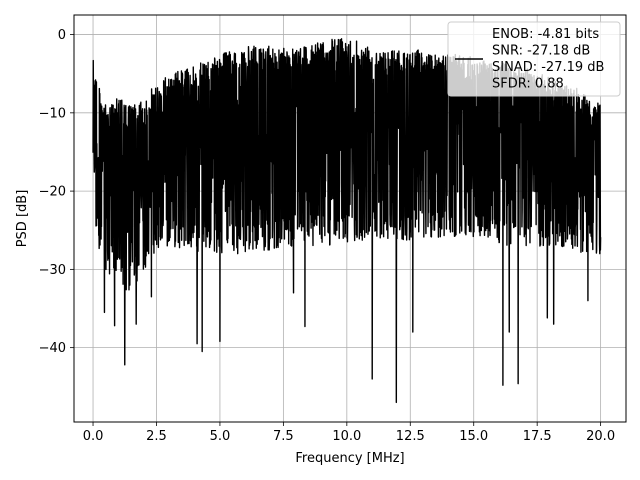 The width and height of the screenshot is (640, 480). I want to click on x-tick-label: 15.0, so click(473, 436).